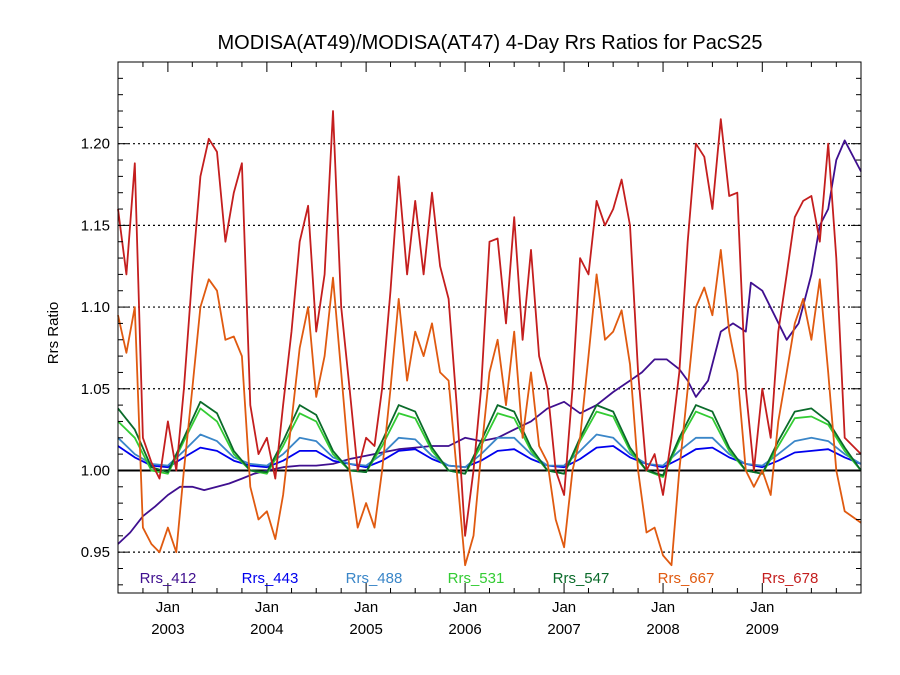 Image resolution: width=900 pixels, height=675 pixels. I want to click on x-tick-label-year: 2004, so click(266, 629).